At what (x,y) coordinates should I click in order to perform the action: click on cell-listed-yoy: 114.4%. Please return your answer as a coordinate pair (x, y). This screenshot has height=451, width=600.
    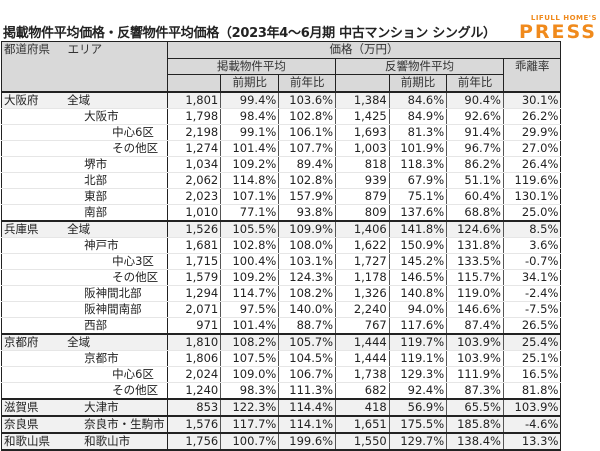
    Looking at the image, I should click on (307, 406).